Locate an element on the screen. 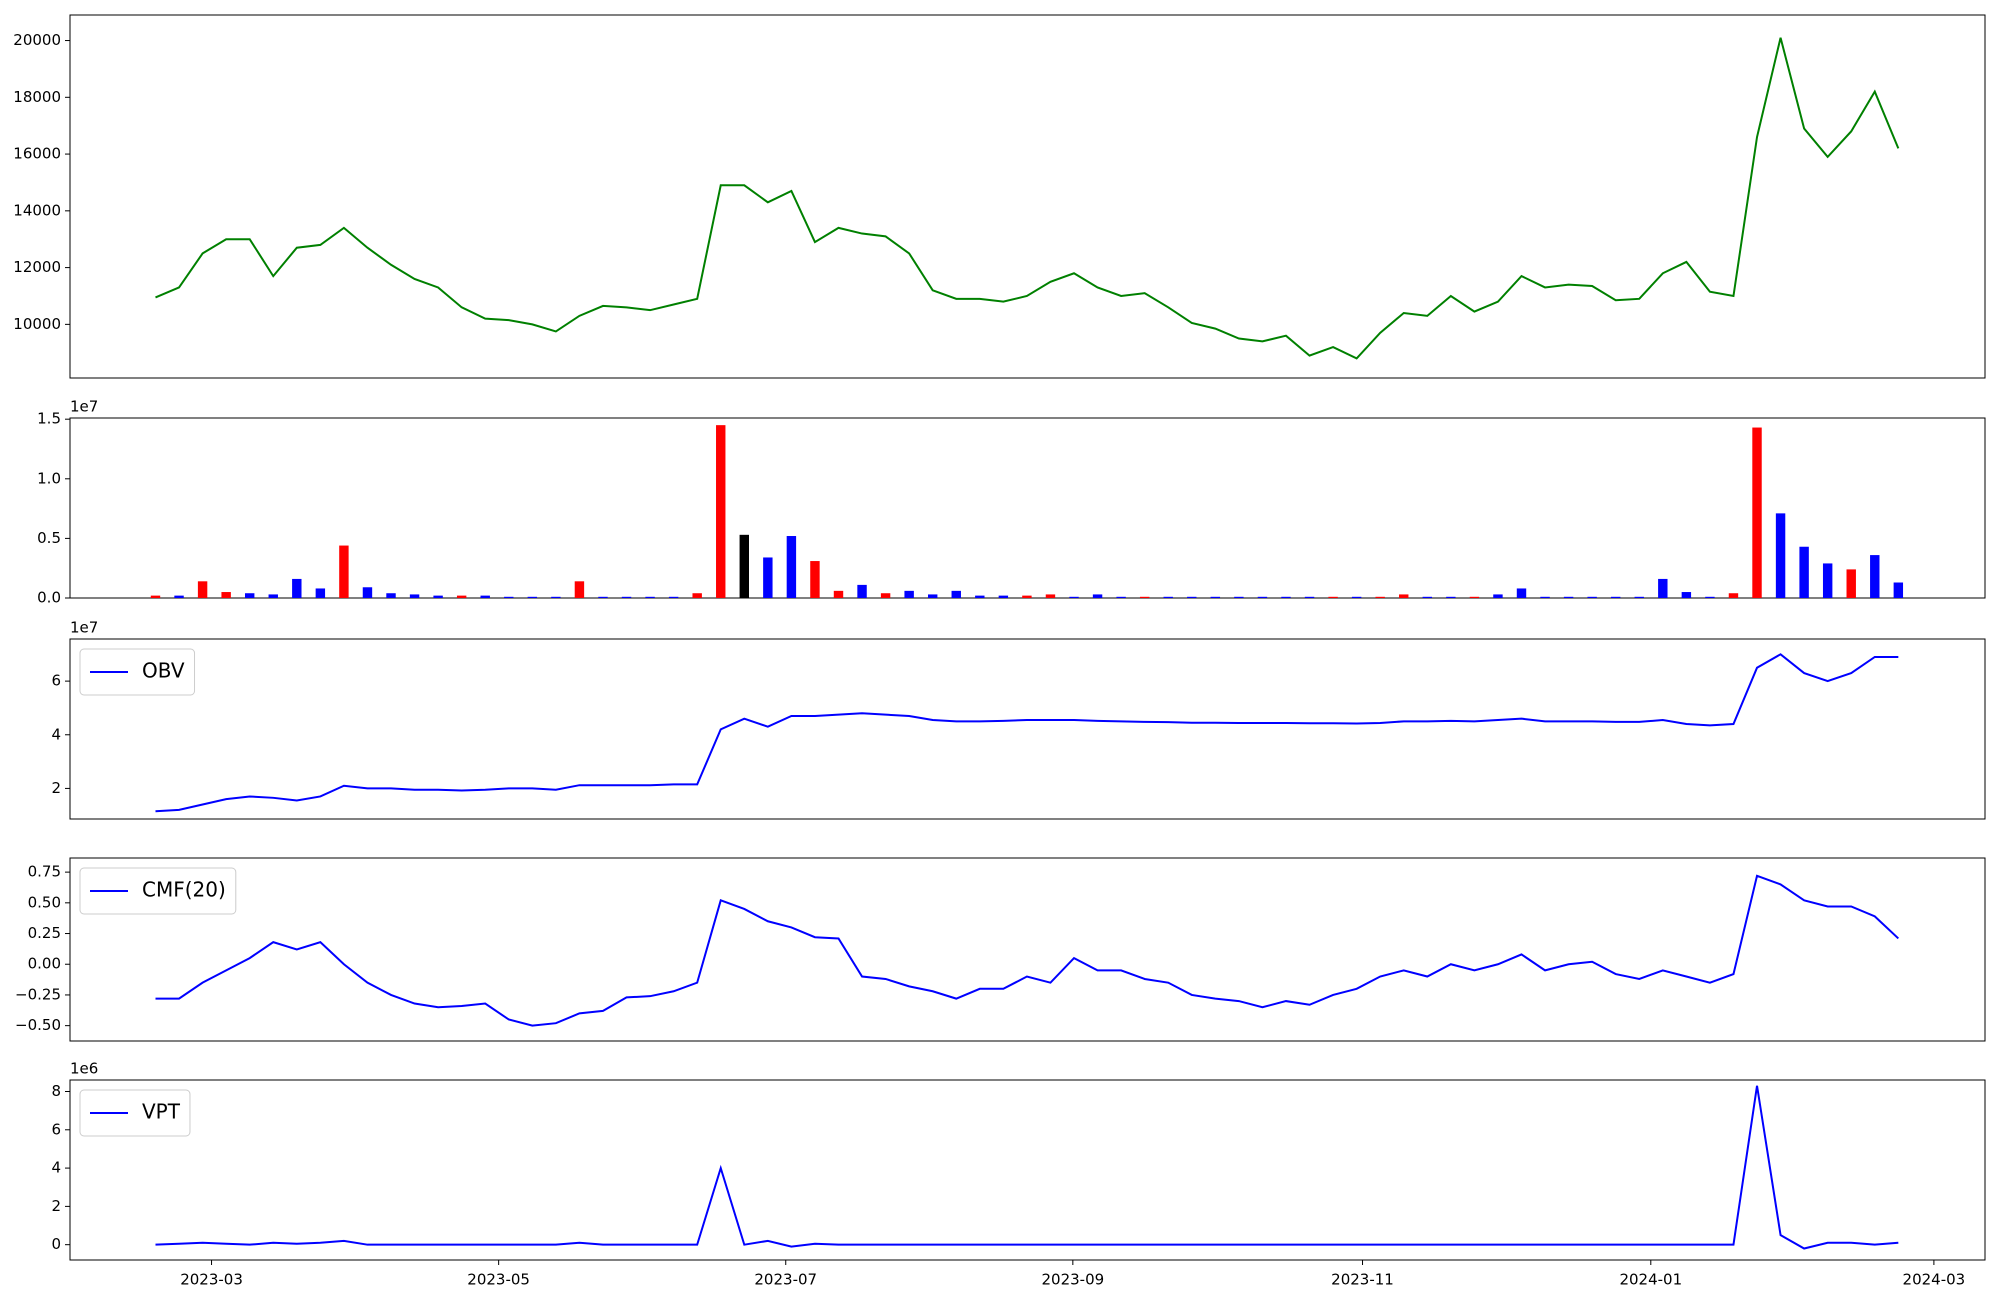  y-tick-label: 18000 is located at coordinates (37, 97).